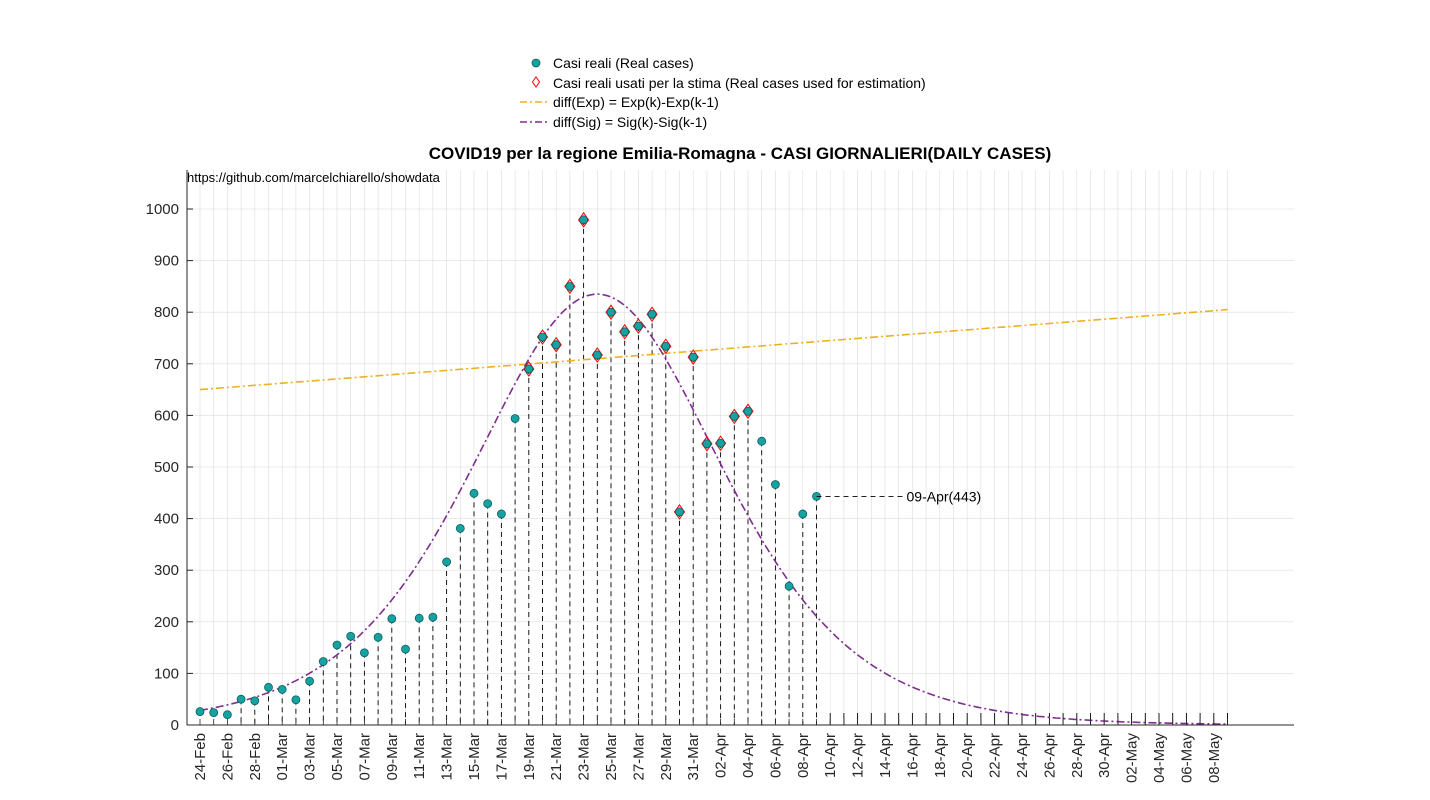  I want to click on x-tick-label: 16-Apr, so click(912, 755).